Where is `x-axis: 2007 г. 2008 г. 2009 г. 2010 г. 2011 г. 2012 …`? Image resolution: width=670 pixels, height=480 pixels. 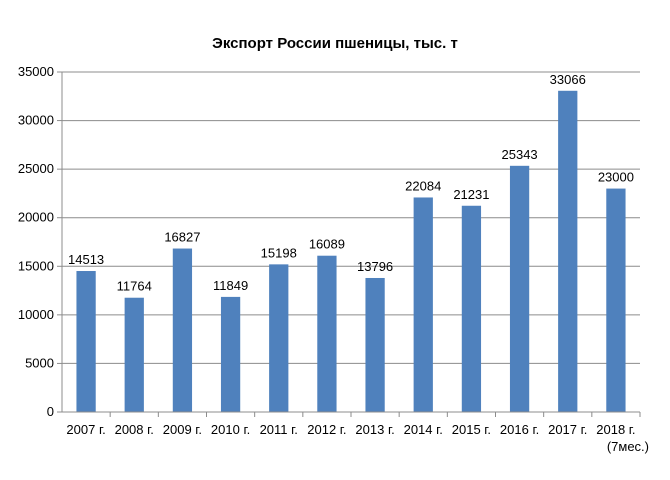
x-axis: 2007 г. 2008 г. 2009 г. 2010 г. 2011 г. 2012 … is located at coordinates (355, 432).